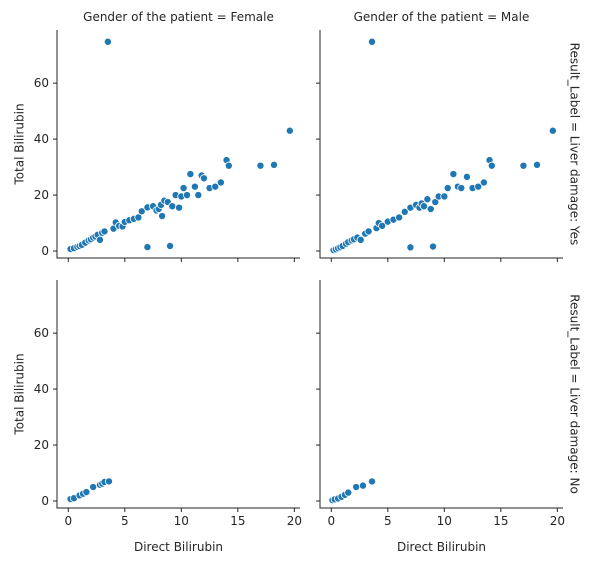 Image resolution: width=590 pixels, height=568 pixels. What do you see at coordinates (575, 144) in the screenshot?
I see `row-title: Result_Label = Liver damage: Yes` at bounding box center [575, 144].